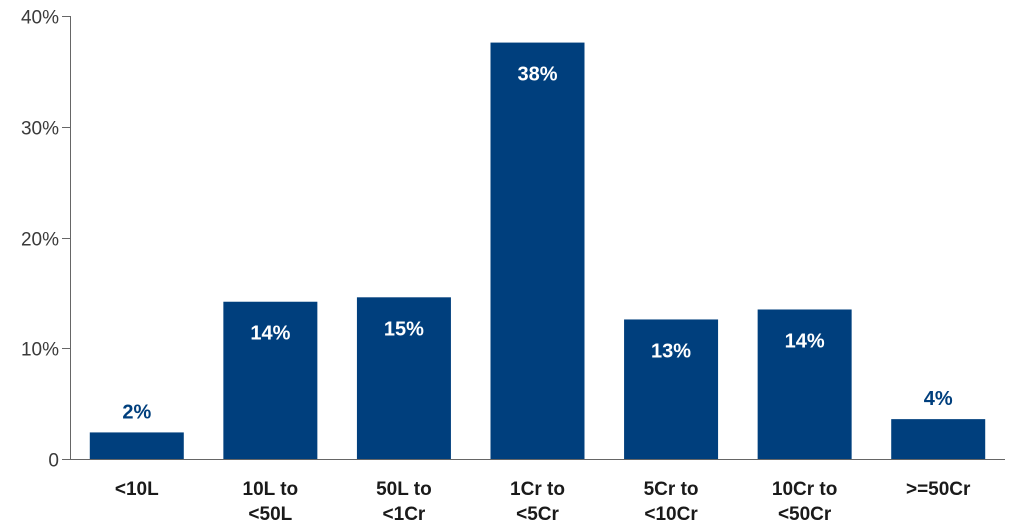  What do you see at coordinates (136, 412) in the screenshot?
I see `bar-data-label: 2%` at bounding box center [136, 412].